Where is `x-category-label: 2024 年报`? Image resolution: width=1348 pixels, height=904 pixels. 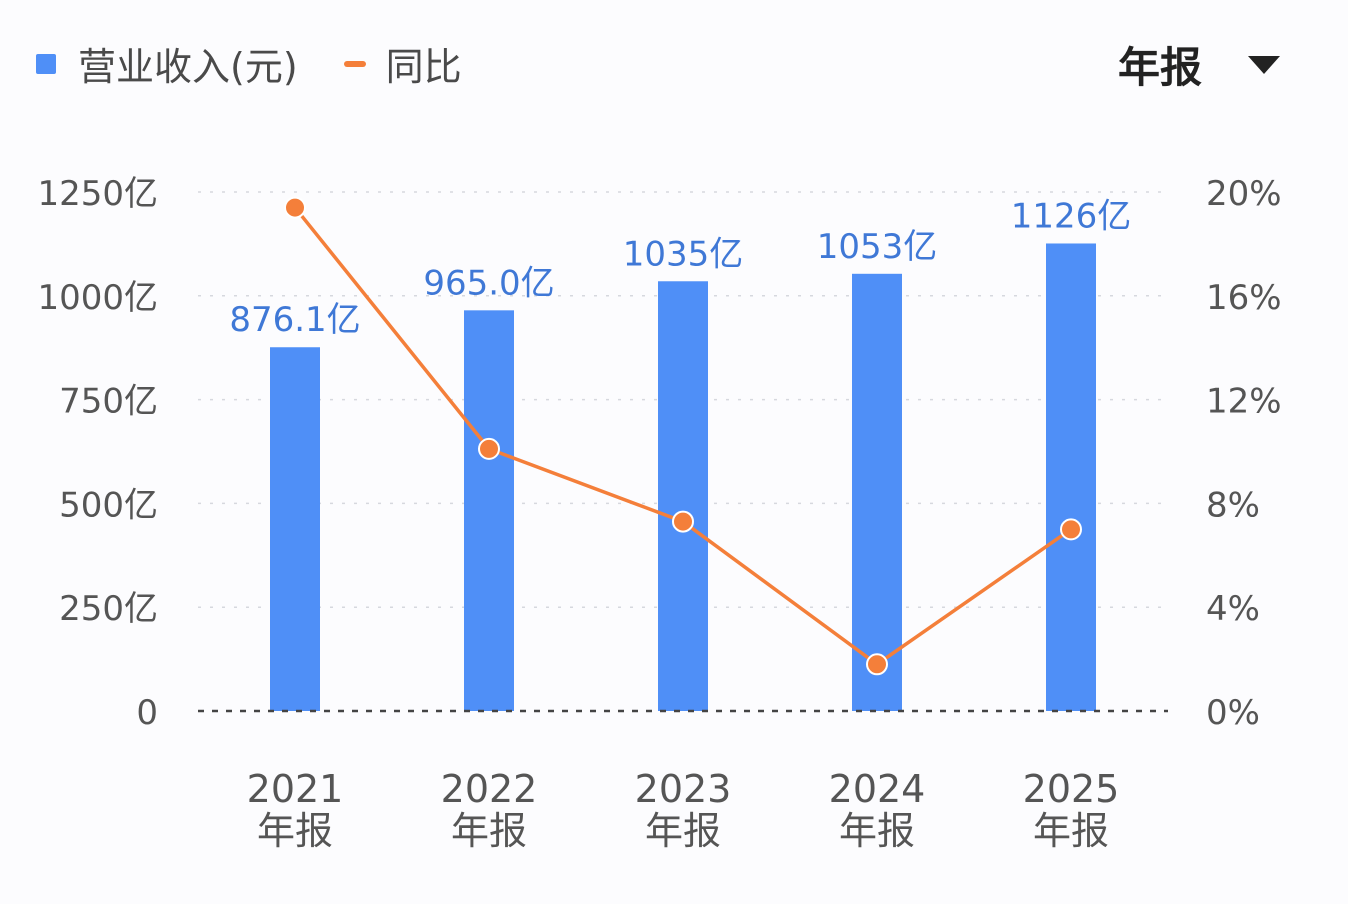 x-category-label: 2024 年报 is located at coordinates (877, 810).